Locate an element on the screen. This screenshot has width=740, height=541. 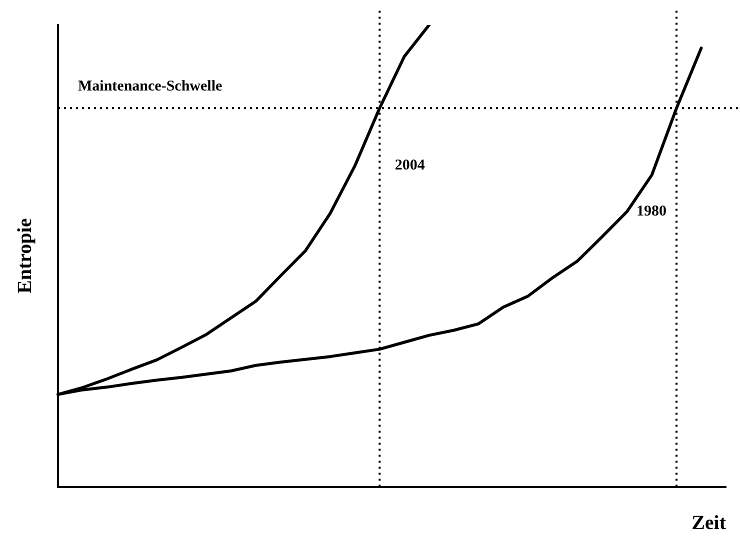
ref-line-label: Maintenance-Schwelle is located at coordinates (150, 86).